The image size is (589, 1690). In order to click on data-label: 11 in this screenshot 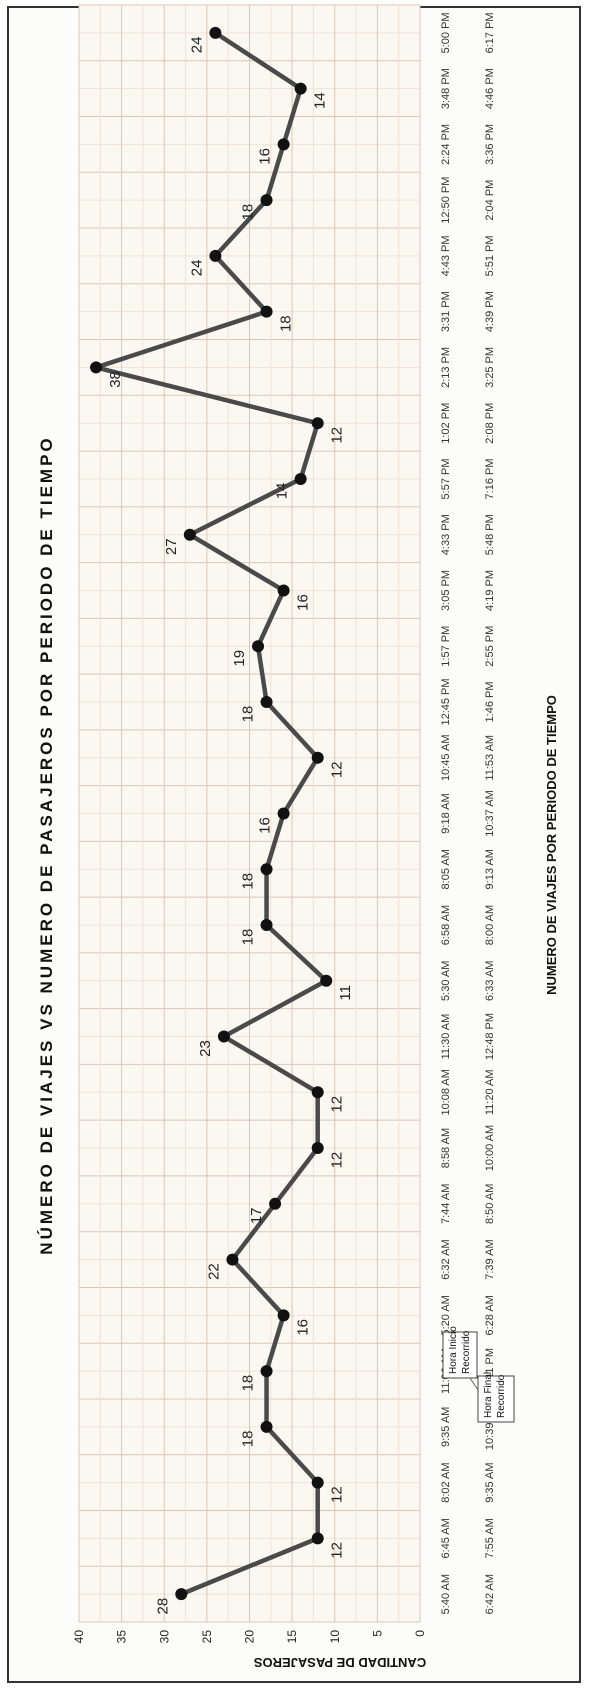, I will do `click(345, 993)`.